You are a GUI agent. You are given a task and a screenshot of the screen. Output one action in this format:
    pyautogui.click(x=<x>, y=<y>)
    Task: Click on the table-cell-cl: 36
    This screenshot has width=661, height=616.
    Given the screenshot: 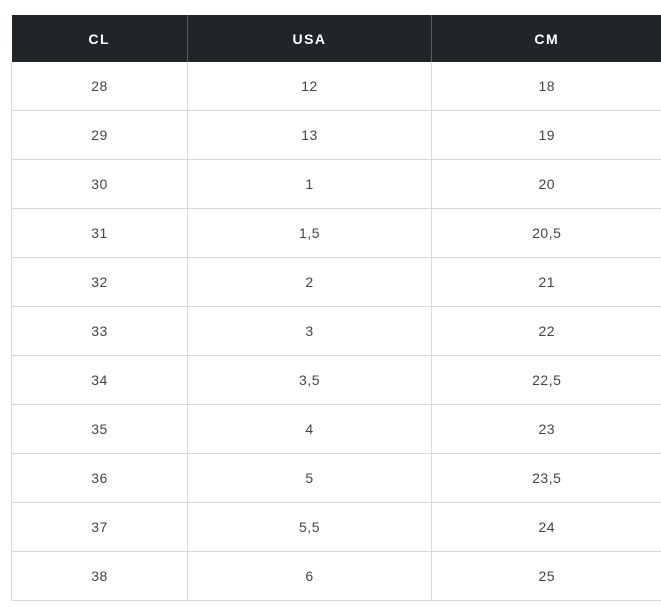 What is the action you would take?
    pyautogui.click(x=99, y=478)
    